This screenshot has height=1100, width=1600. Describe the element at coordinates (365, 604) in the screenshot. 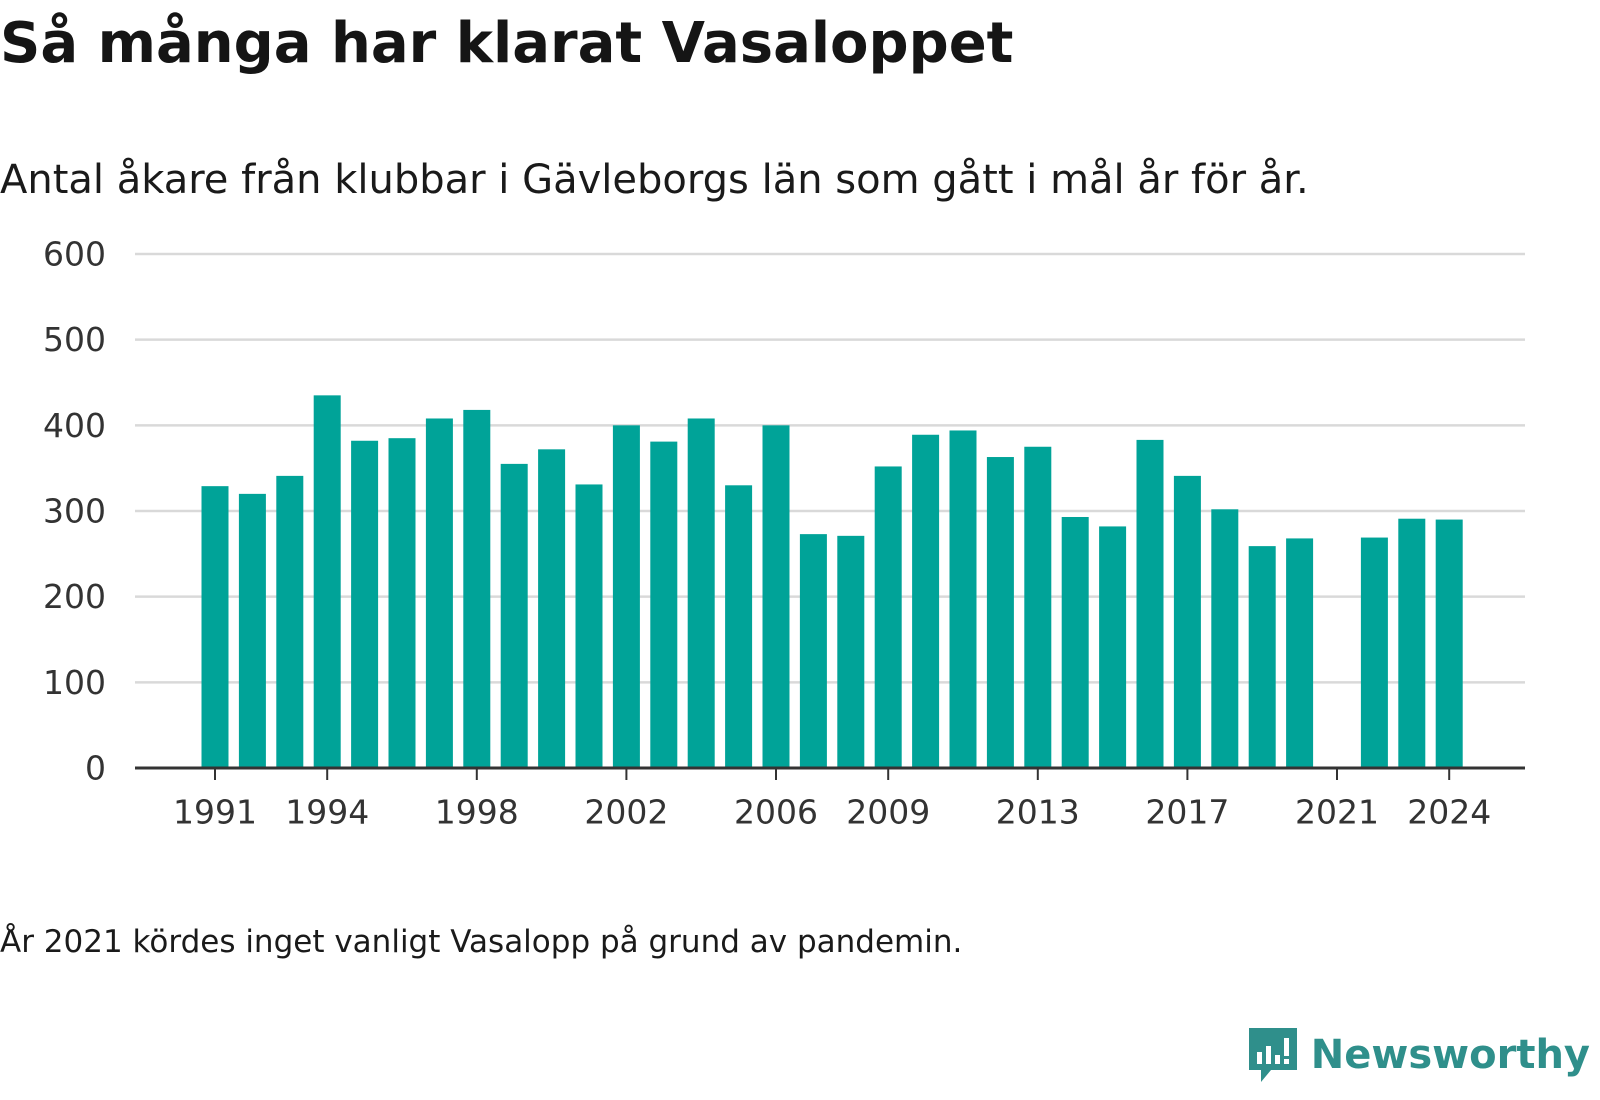

I see `bar-1995` at that location.